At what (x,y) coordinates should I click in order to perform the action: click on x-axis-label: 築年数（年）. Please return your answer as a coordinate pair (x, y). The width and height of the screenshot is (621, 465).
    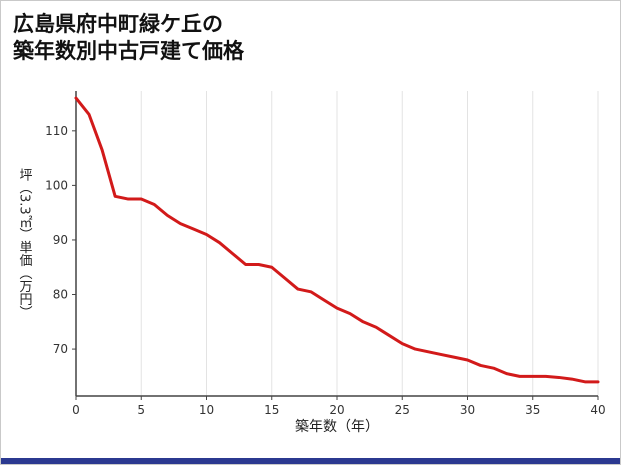
    Looking at the image, I should click on (337, 427).